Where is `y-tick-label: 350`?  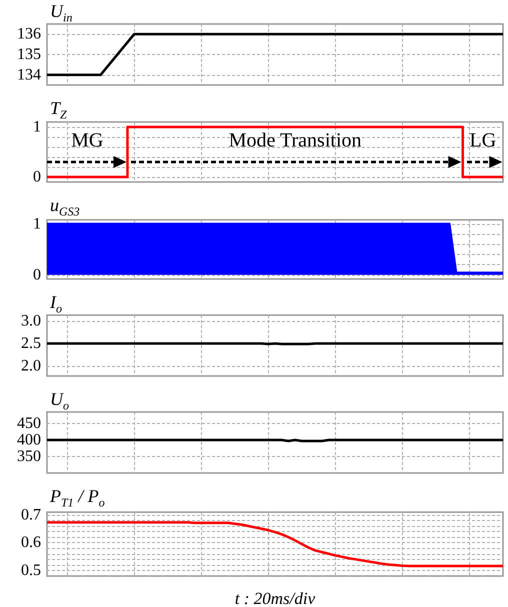 y-tick-label: 350 is located at coordinates (29, 457).